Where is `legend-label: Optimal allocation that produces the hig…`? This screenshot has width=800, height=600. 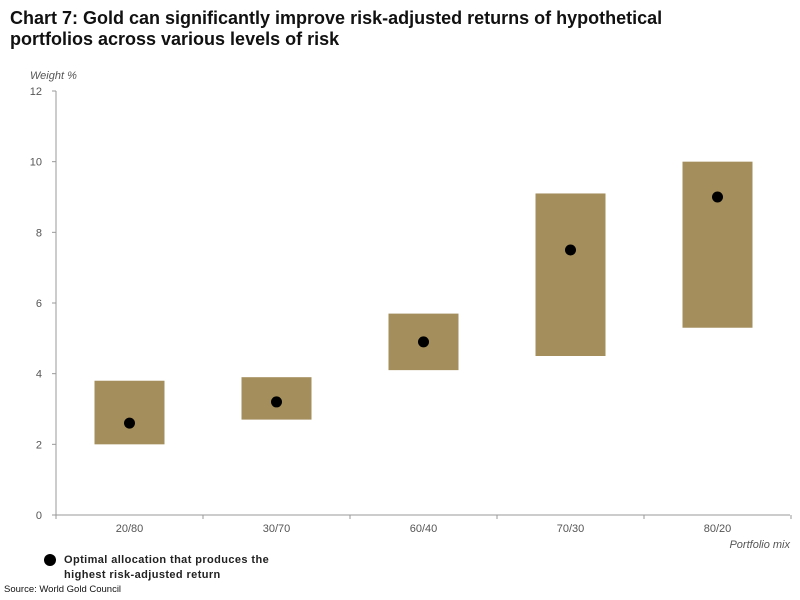 legend-label: Optimal allocation that produces the hig… is located at coordinates (167, 567).